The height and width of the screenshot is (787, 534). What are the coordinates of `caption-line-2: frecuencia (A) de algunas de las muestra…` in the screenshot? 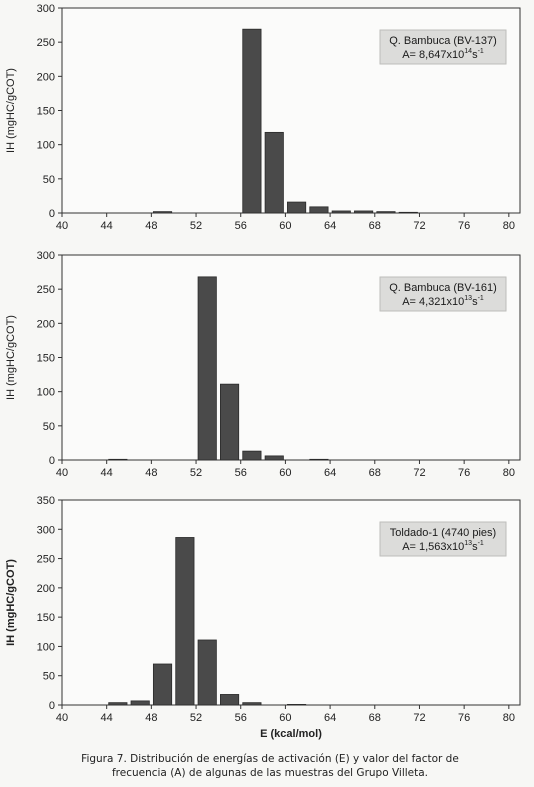 It's located at (270, 773).